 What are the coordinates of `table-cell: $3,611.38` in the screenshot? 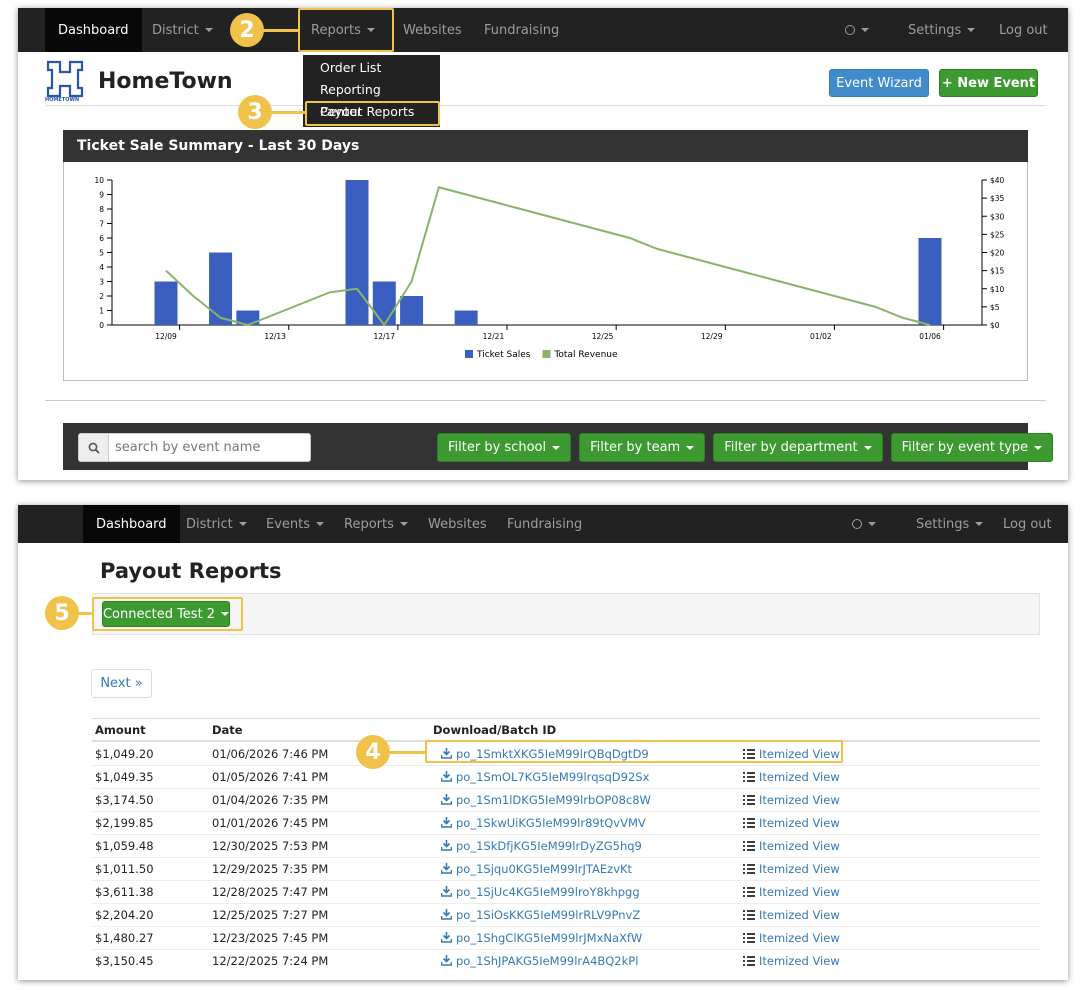 It's located at (124, 892).